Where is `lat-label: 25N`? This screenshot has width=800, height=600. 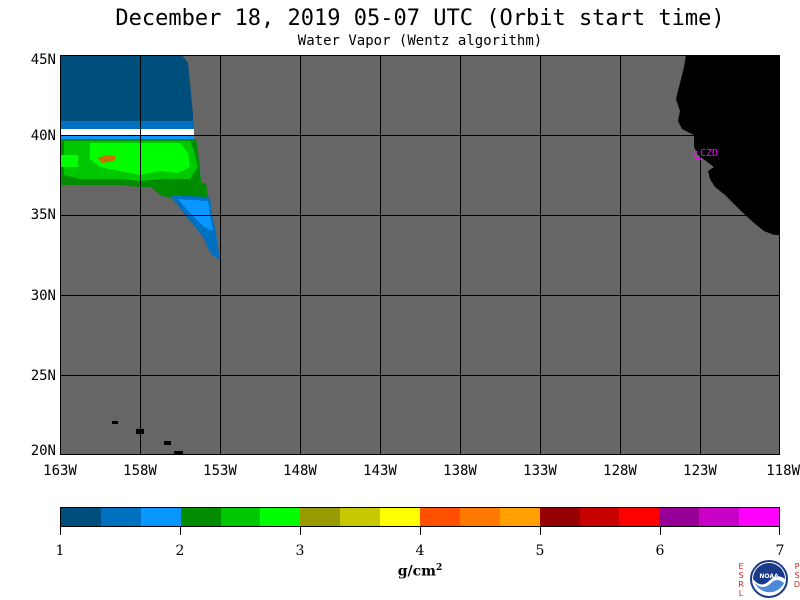
lat-label: 25N is located at coordinates (43, 376).